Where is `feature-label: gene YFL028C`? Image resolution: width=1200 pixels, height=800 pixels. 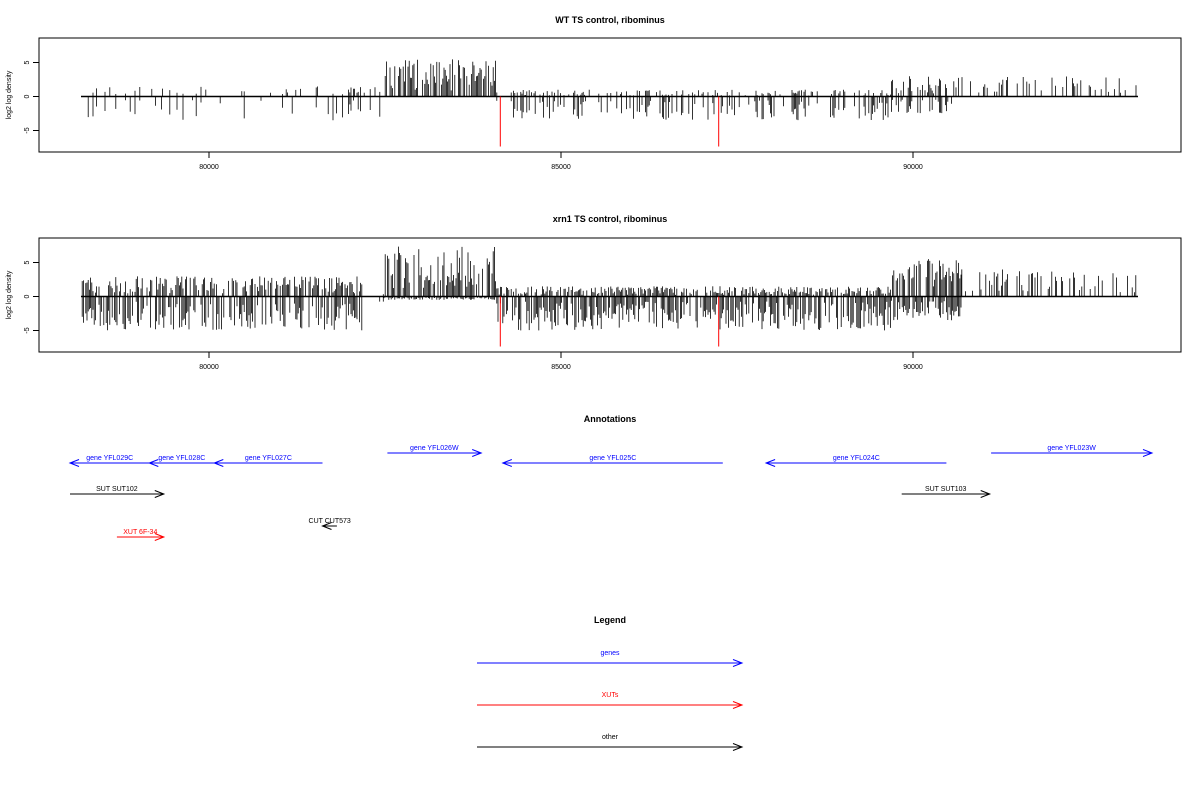 feature-label: gene YFL028C is located at coordinates (181, 458).